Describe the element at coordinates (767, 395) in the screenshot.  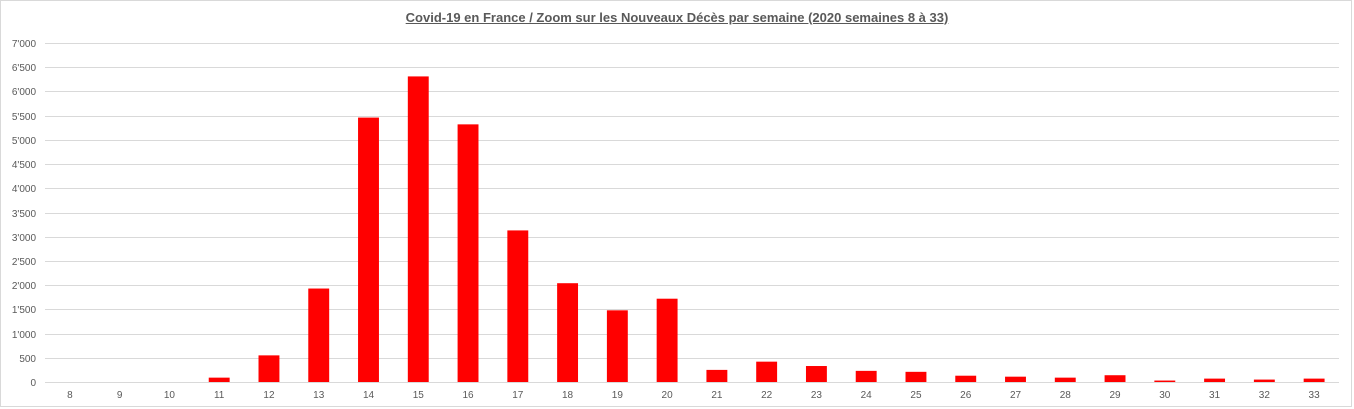
I see `x-tick-label: 22` at that location.